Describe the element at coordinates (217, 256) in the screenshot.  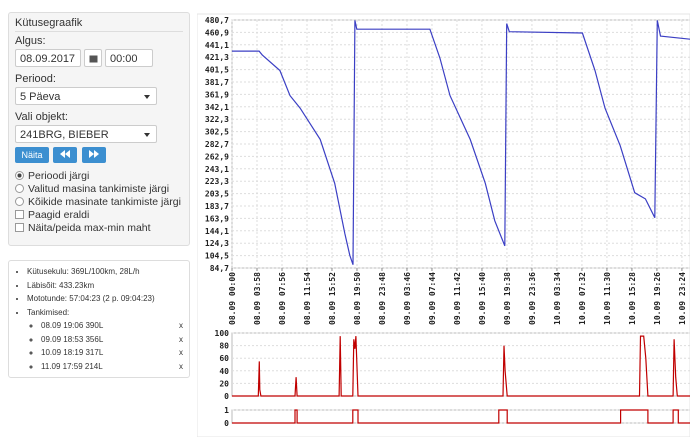
I see `y-tick-label: 104,5` at that location.